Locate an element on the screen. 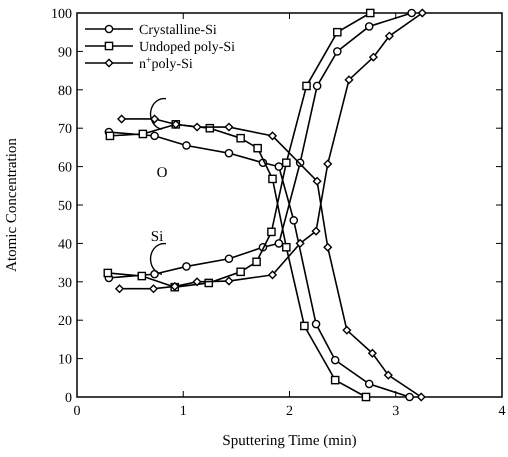 The width and height of the screenshot is (508, 457). y-tick-label: 10 is located at coordinates (65, 360).